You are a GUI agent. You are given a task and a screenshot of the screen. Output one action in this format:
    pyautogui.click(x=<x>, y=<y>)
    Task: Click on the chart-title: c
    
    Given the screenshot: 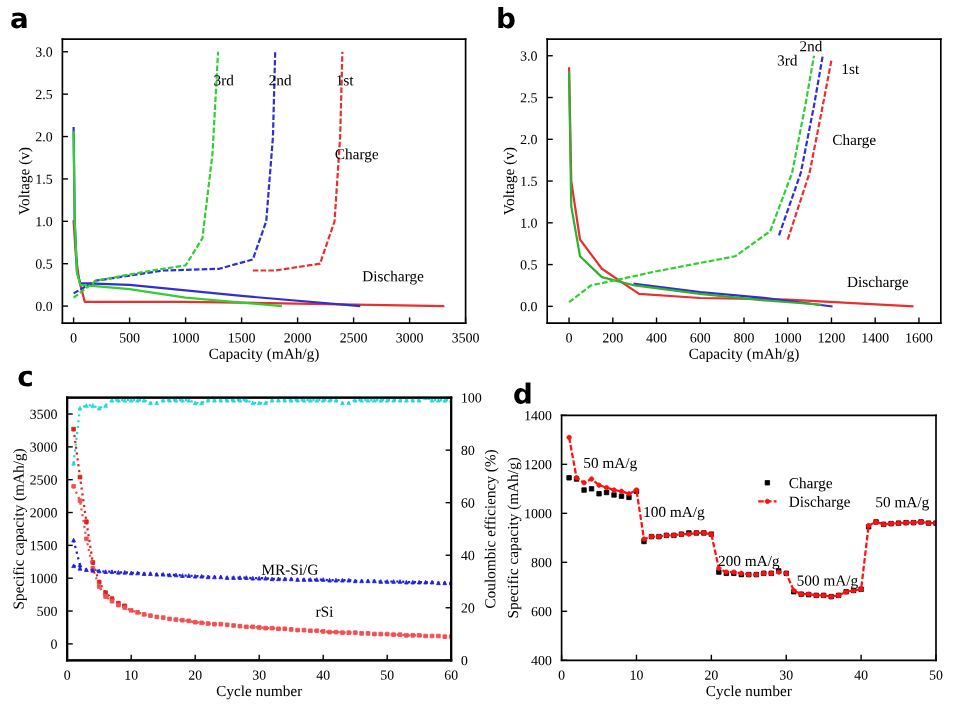 What is the action you would take?
    pyautogui.click(x=25, y=378)
    